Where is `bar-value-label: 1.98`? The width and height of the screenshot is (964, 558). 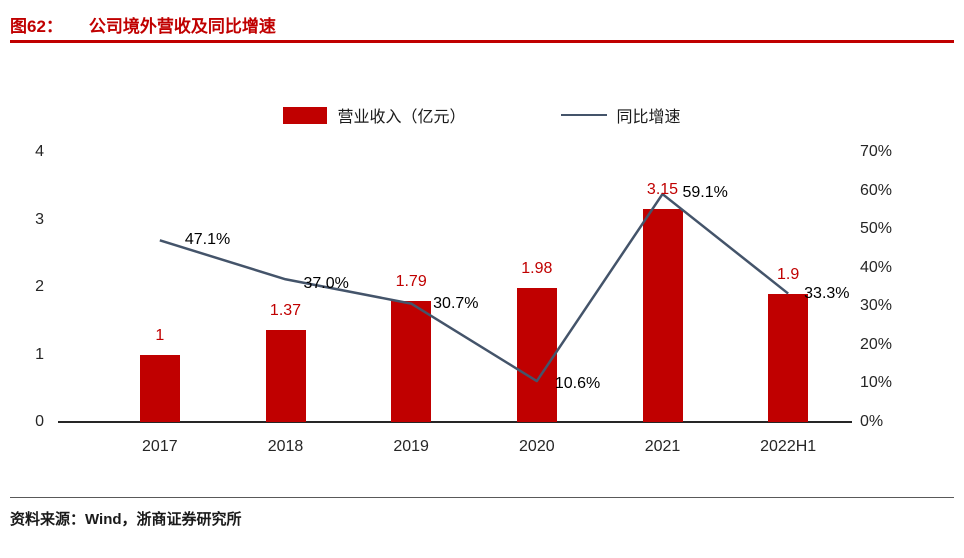
bar-value-label: 1.98 is located at coordinates (537, 269).